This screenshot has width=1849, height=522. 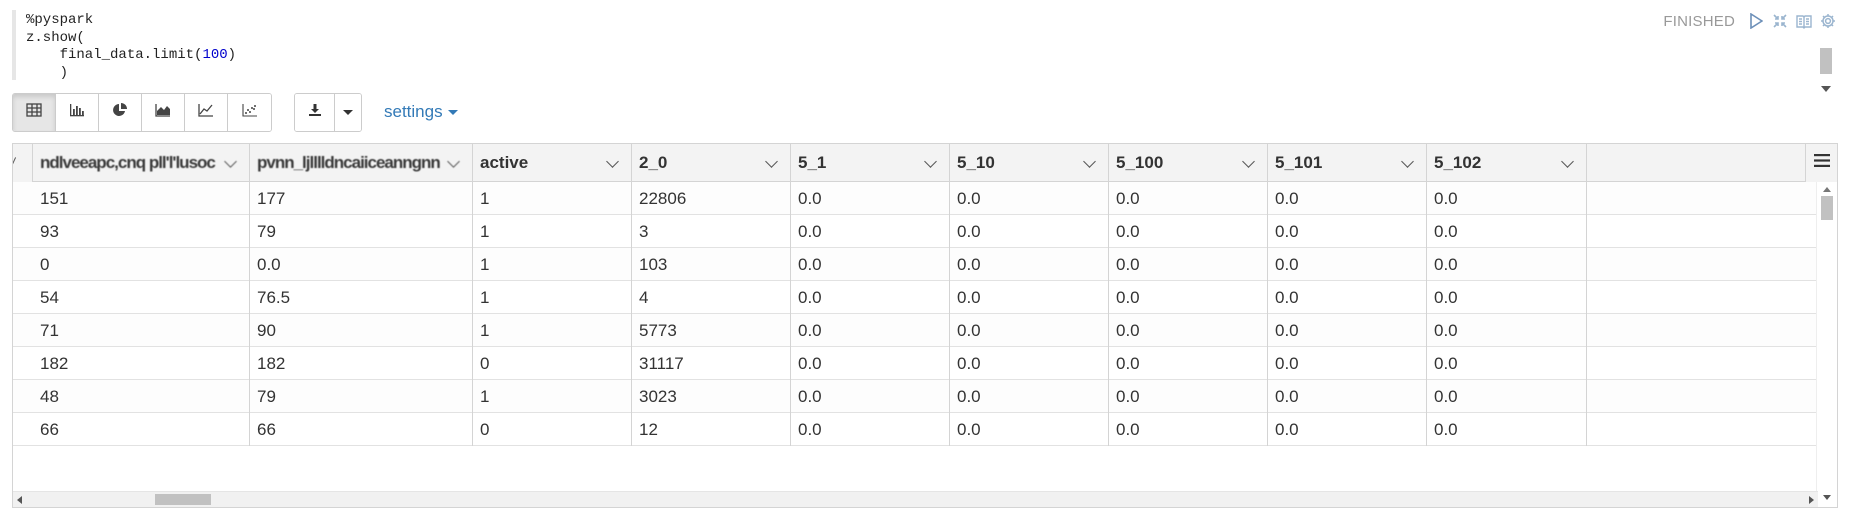 I want to click on table-view-button, so click(x=34, y=112).